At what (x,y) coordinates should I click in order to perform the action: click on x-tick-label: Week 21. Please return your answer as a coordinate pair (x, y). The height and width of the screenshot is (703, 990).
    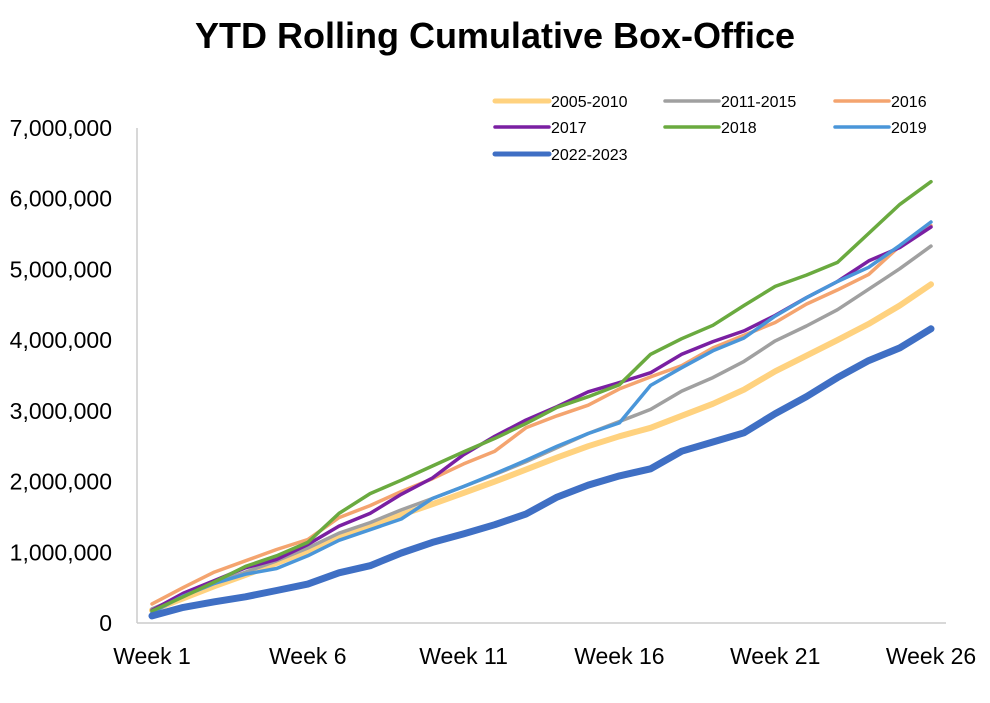
    Looking at the image, I should click on (775, 656).